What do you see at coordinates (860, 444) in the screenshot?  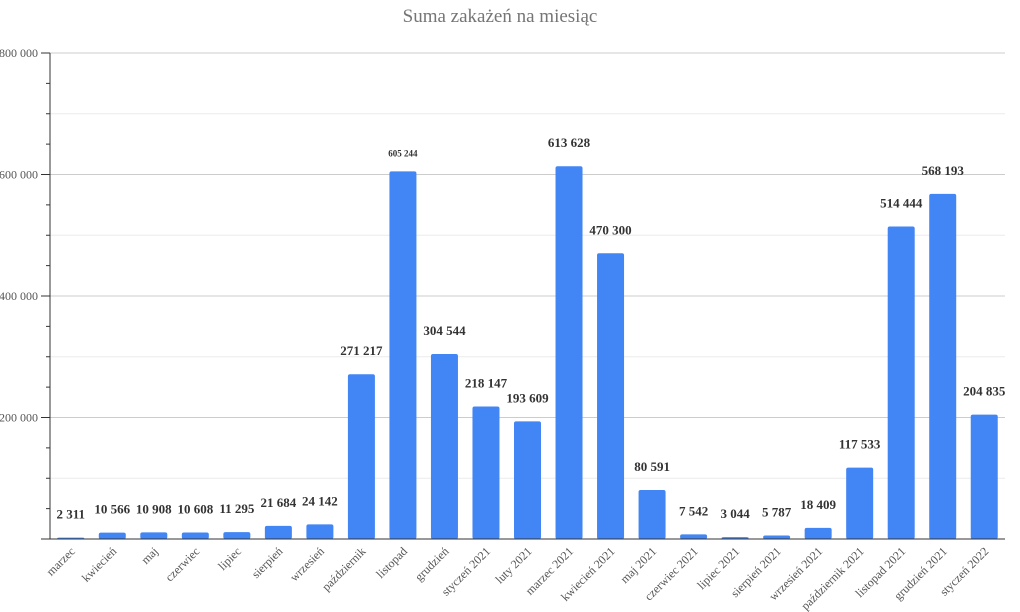 I see `data-label-19: 117 533` at bounding box center [860, 444].